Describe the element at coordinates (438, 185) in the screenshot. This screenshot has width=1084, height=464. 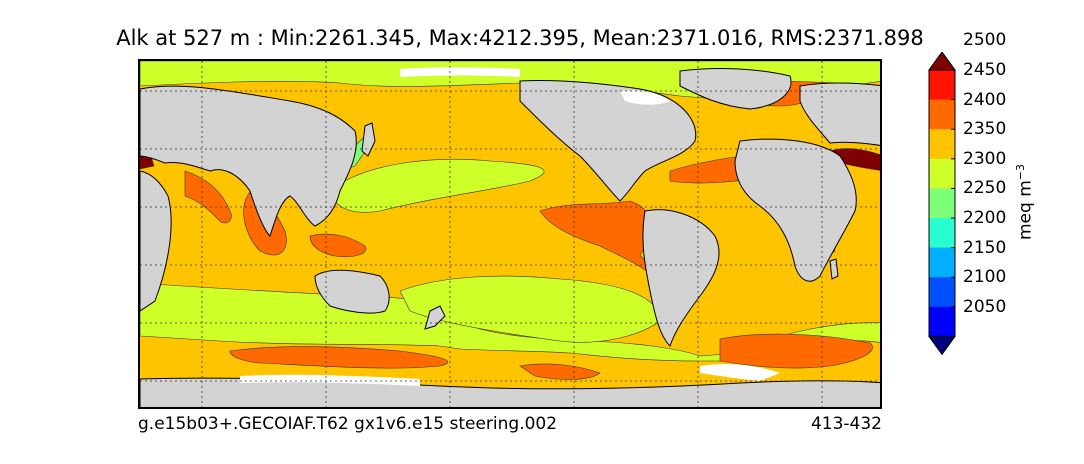
I see `north-pacific-2300-gyre` at that location.